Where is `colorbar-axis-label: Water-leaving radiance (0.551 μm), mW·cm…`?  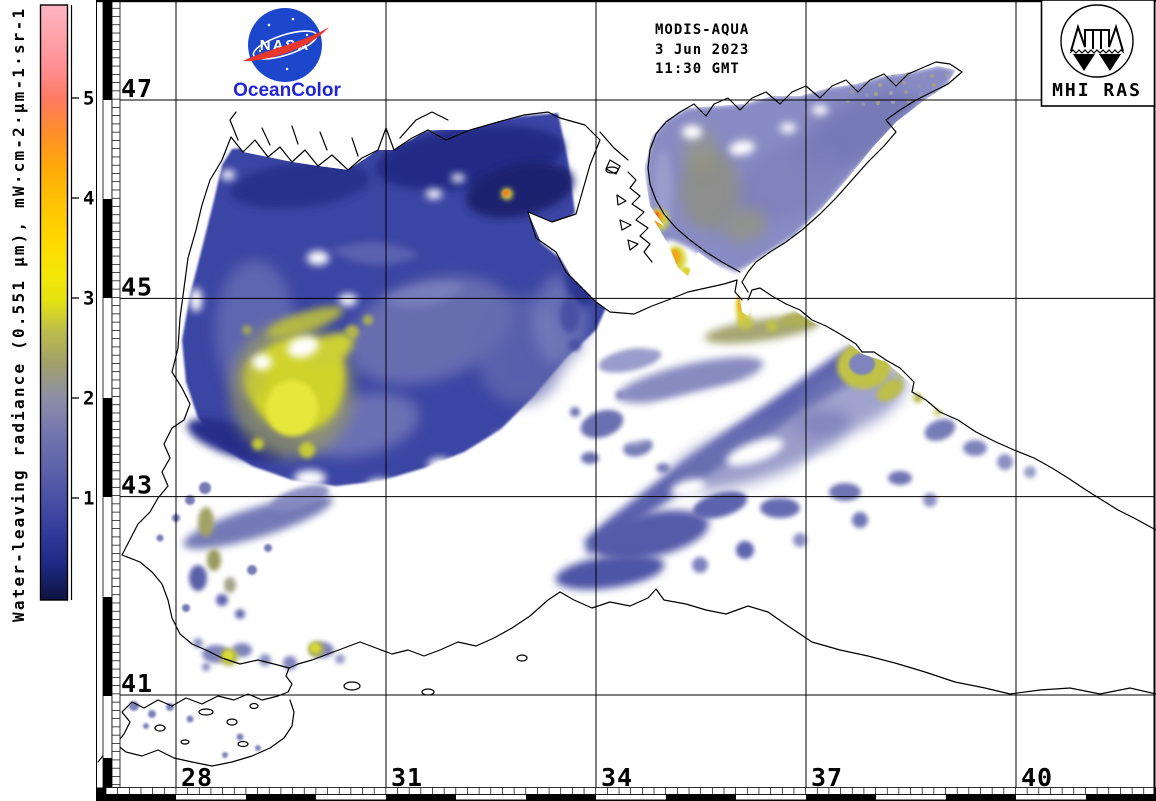 colorbar-axis-label: Water-leaving radiance (0.551 μm), mW·cm… is located at coordinates (18, 314).